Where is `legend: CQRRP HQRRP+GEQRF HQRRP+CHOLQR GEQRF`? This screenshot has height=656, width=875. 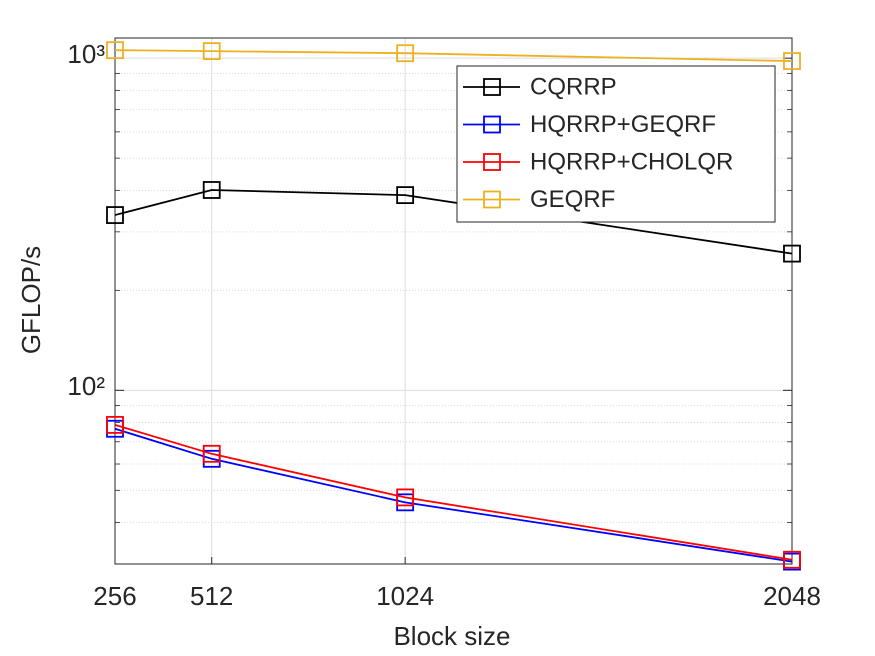 legend: CQRRP HQRRP+GEQRF HQRRP+CHOLQR GEQRF is located at coordinates (616, 144).